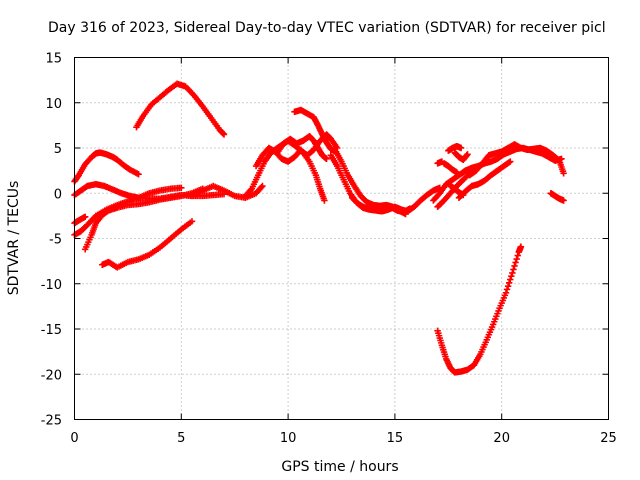  I want to click on series-arc-s, so click(461, 156).